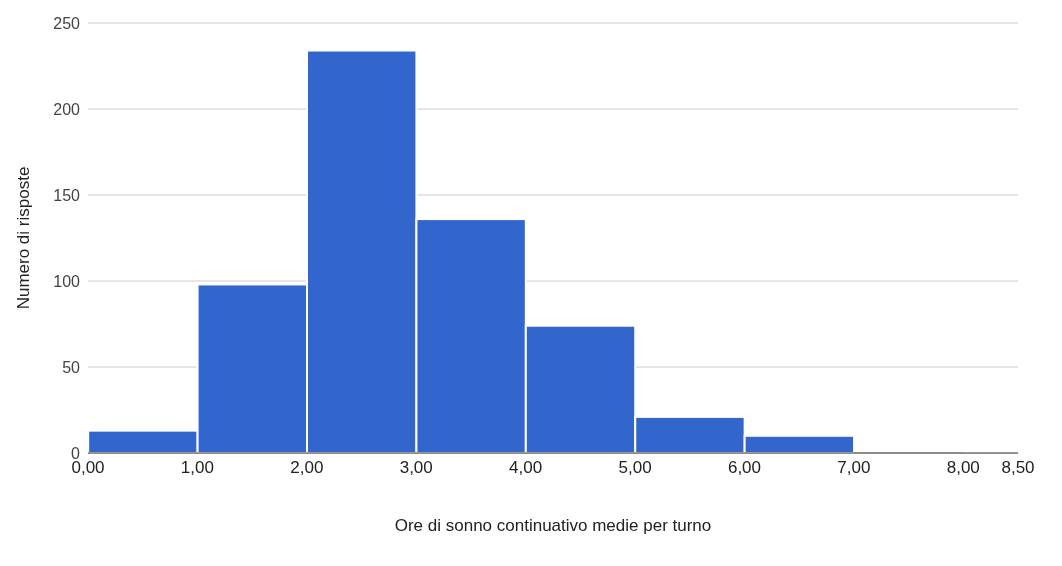 This screenshot has height=566, width=1062. I want to click on x-tick-label: 8,50, so click(1018, 468).